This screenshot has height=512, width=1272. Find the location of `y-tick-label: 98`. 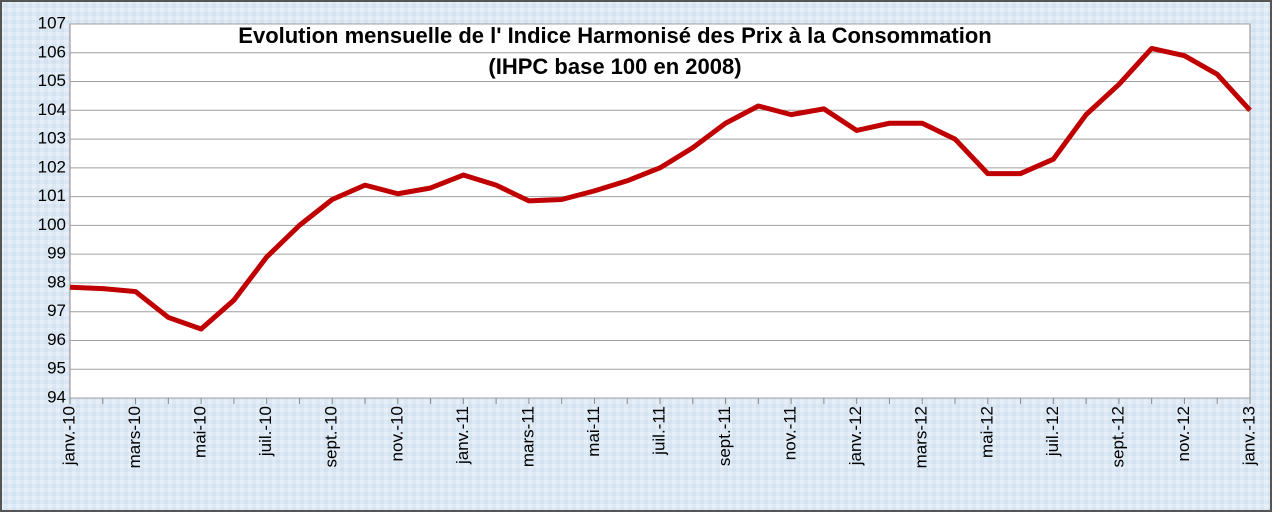

y-tick-label: 98 is located at coordinates (56, 281).